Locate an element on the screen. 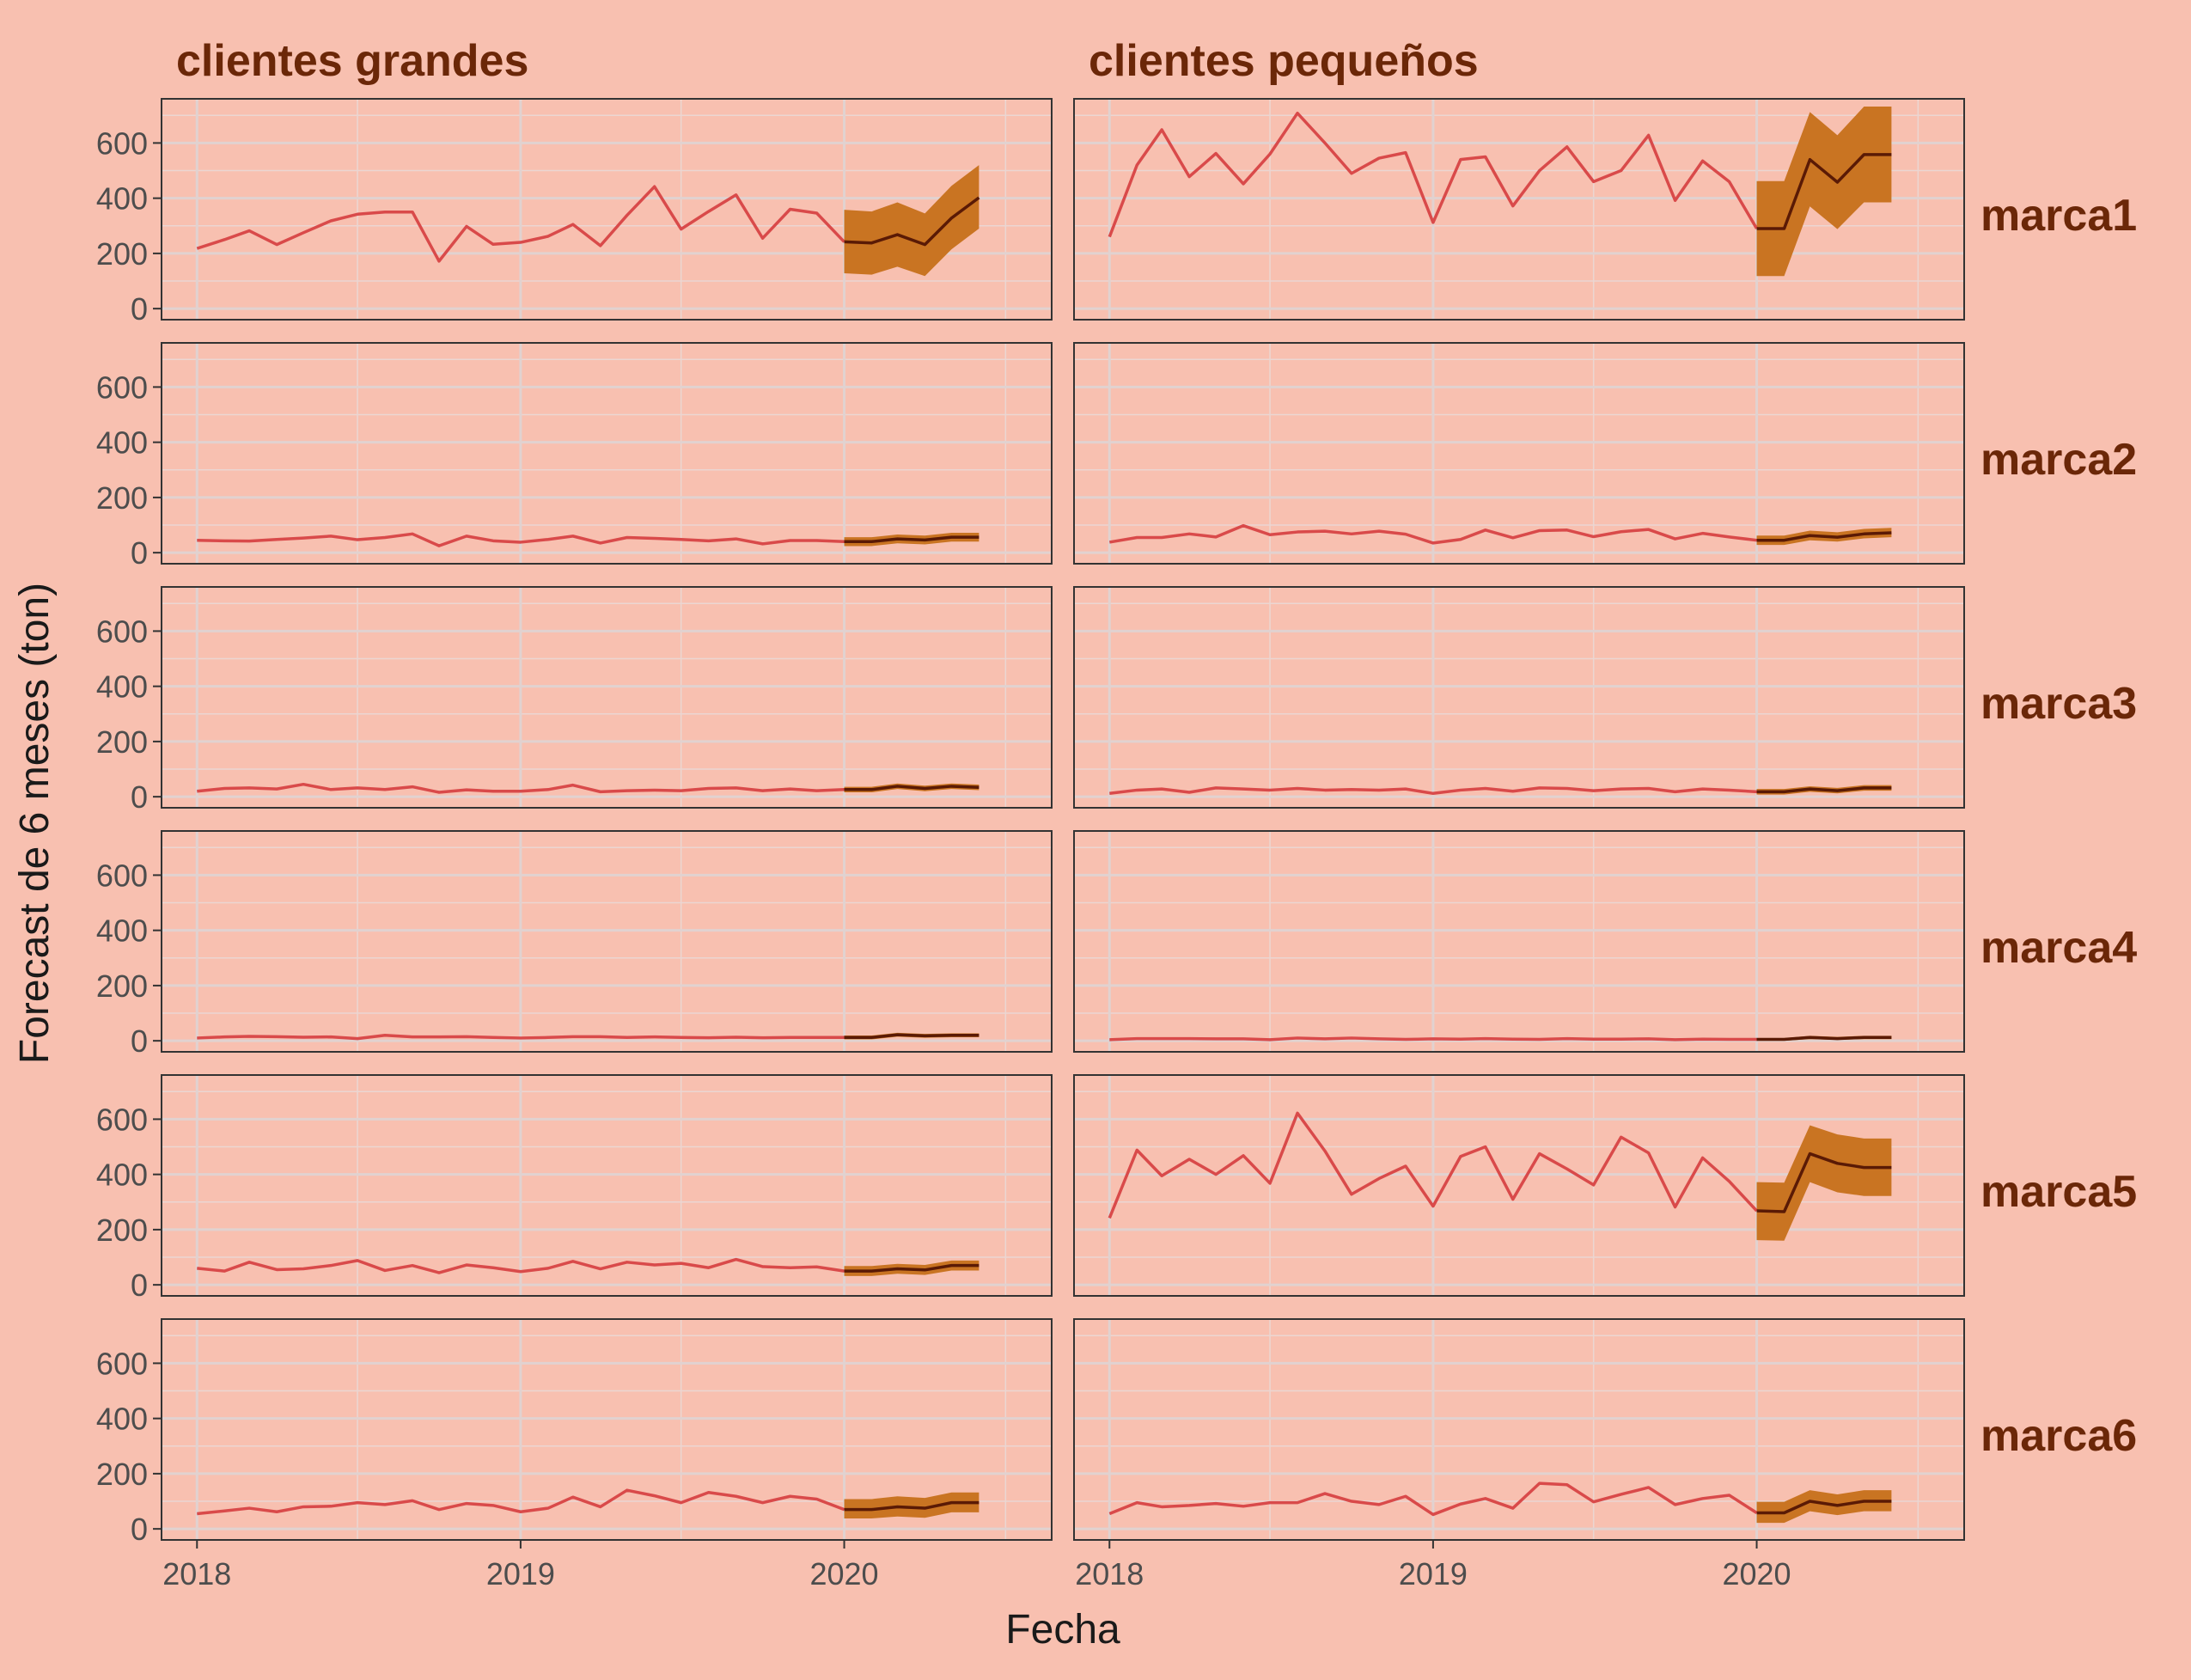 This screenshot has width=2191, height=1680. row-title-marca1: marca1 is located at coordinates (2058, 216).